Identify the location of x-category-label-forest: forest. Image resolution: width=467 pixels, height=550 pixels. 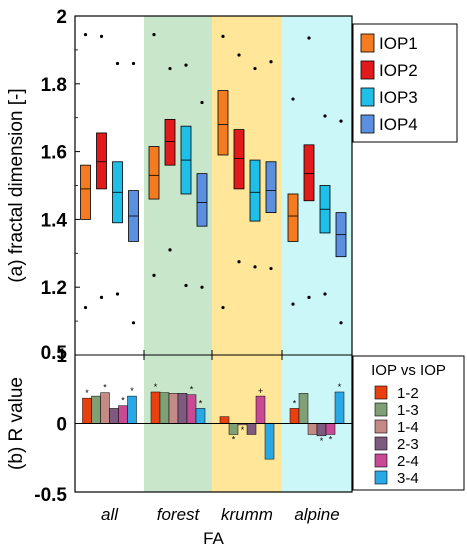
(179, 514).